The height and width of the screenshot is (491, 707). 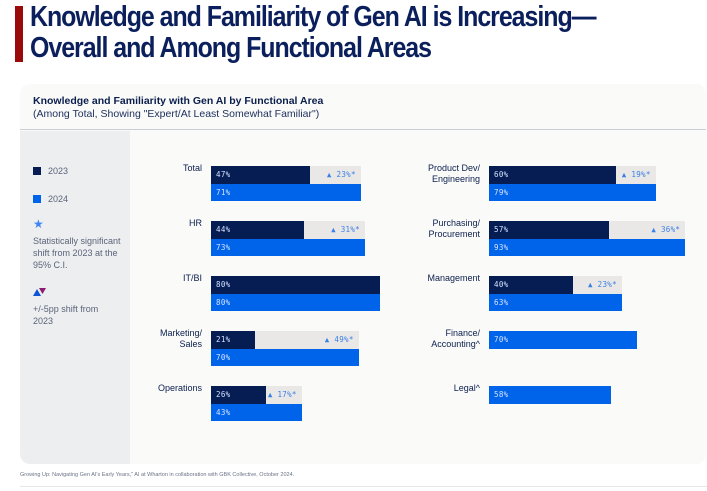 I want to click on title-accent-bar, so click(x=19, y=34).